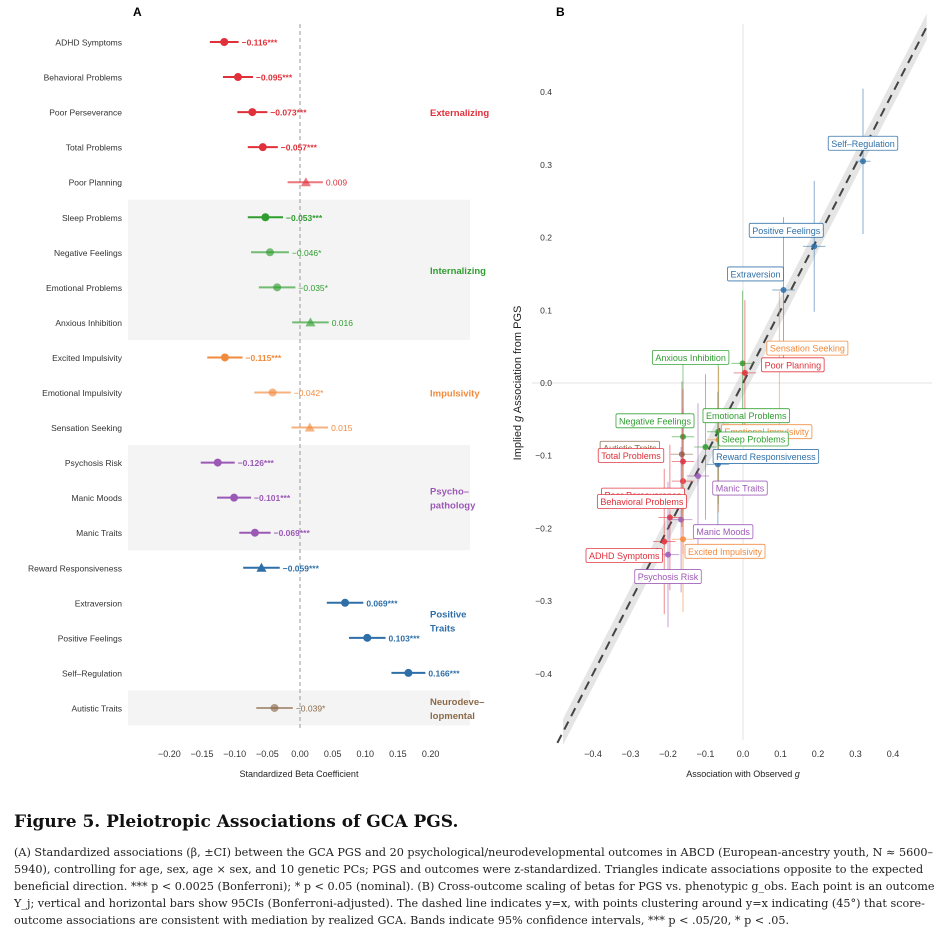  I want to click on outcome-label: Total Problems, so click(94, 148).